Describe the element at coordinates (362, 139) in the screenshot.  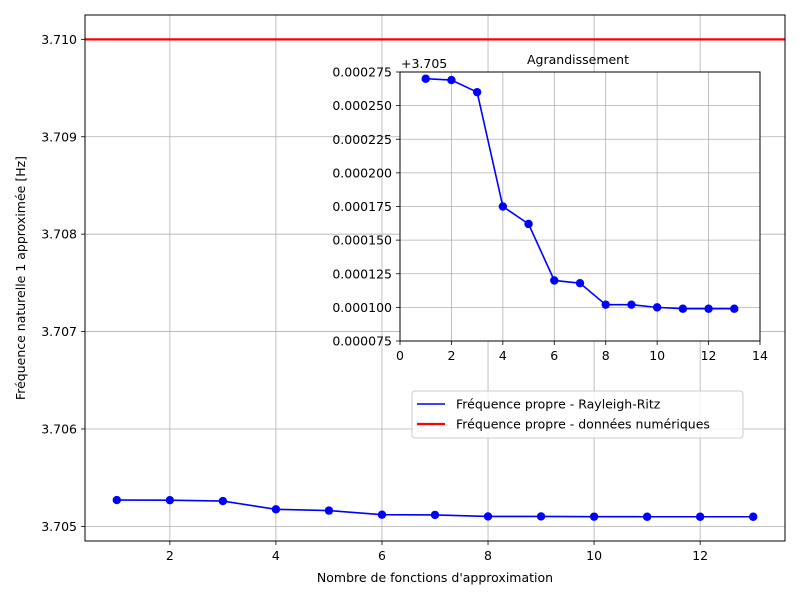
I see `inset-y-tick-label: 0.000225` at that location.